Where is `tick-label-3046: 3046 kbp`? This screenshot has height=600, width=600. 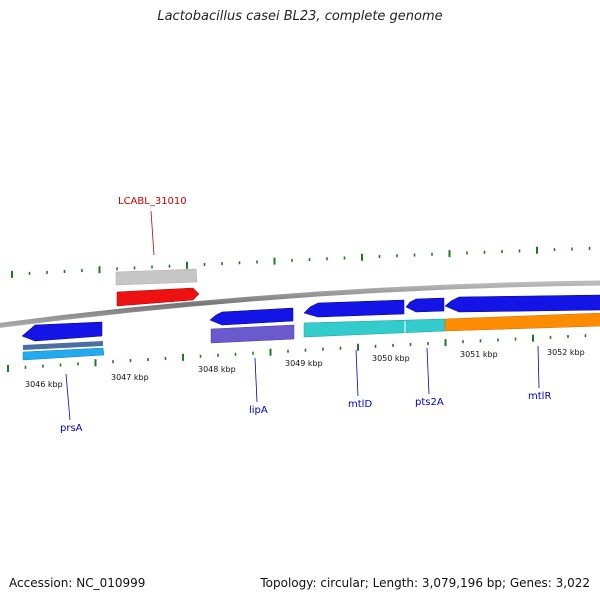 tick-label-3046: 3046 kbp is located at coordinates (44, 384).